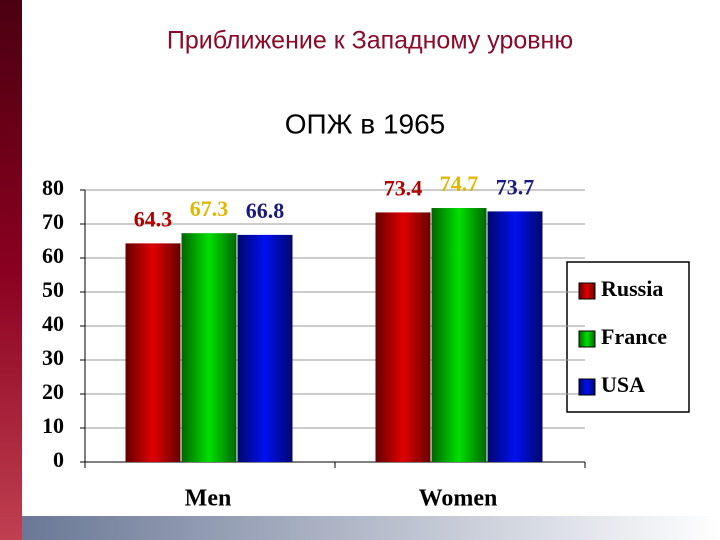 The width and height of the screenshot is (720, 540). What do you see at coordinates (370, 41) in the screenshot?
I see `chart-title: Приближение к Западному уровню` at bounding box center [370, 41].